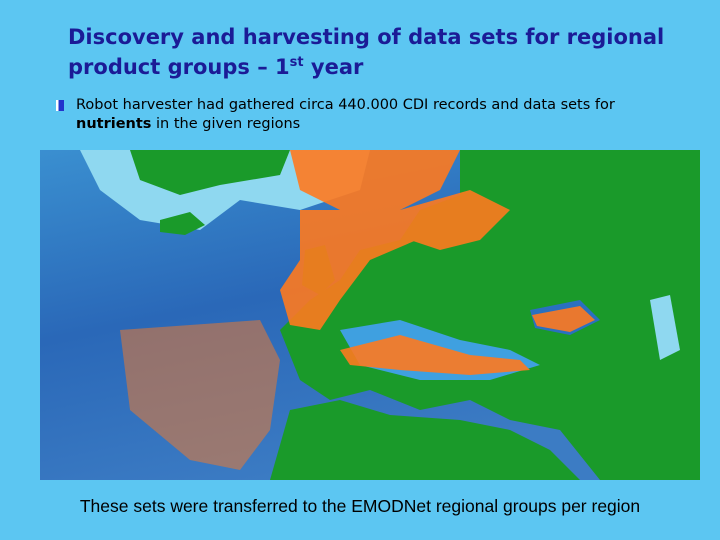  I want to click on title-superscript: st, so click(296, 62).